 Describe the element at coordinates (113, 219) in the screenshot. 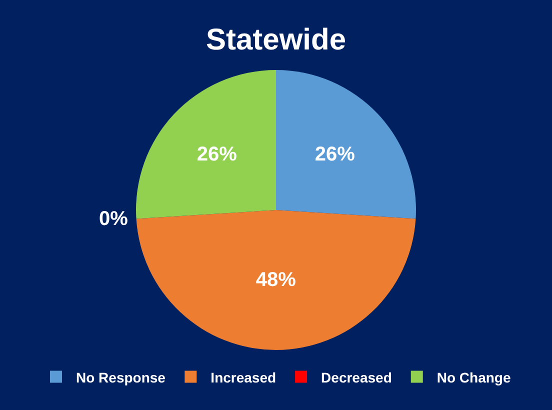

I see `text: 0%` at that location.